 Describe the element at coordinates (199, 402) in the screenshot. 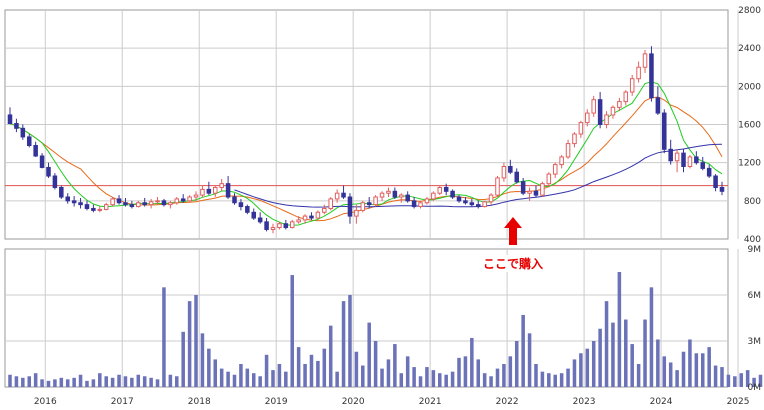

I see `year-tick-label: 2018` at that location.